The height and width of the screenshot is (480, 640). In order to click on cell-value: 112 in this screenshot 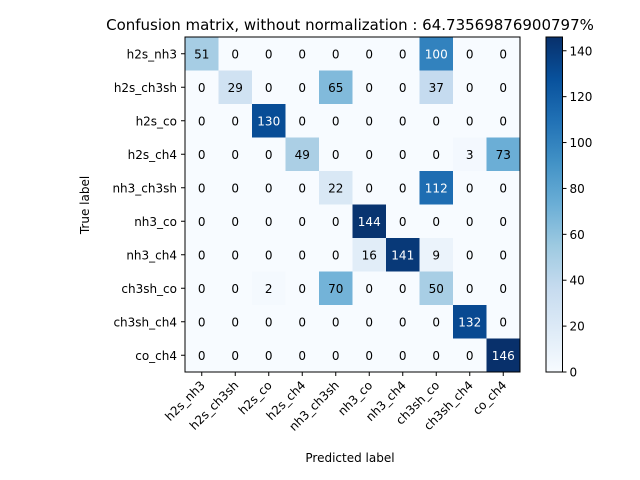, I will do `click(436, 188)`.